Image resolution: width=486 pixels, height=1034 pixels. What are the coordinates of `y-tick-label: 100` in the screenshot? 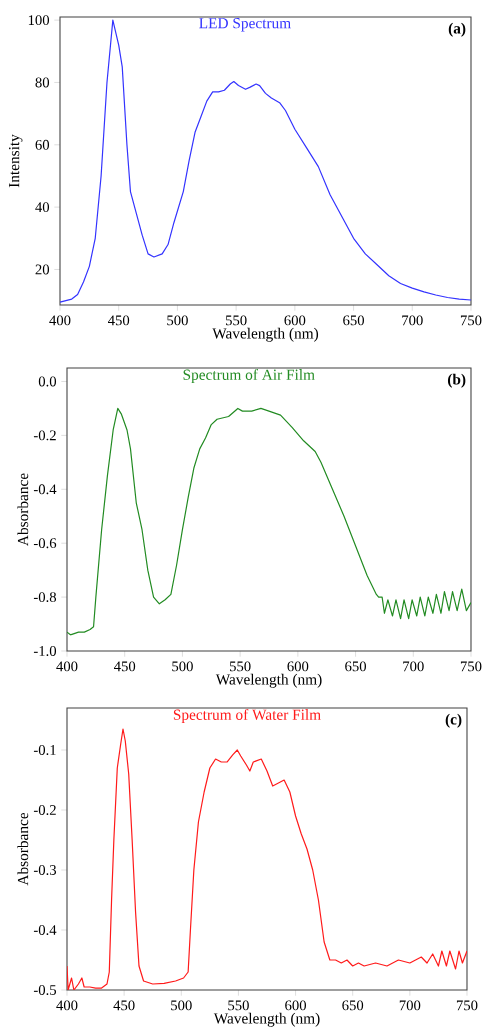 It's located at (38, 20).